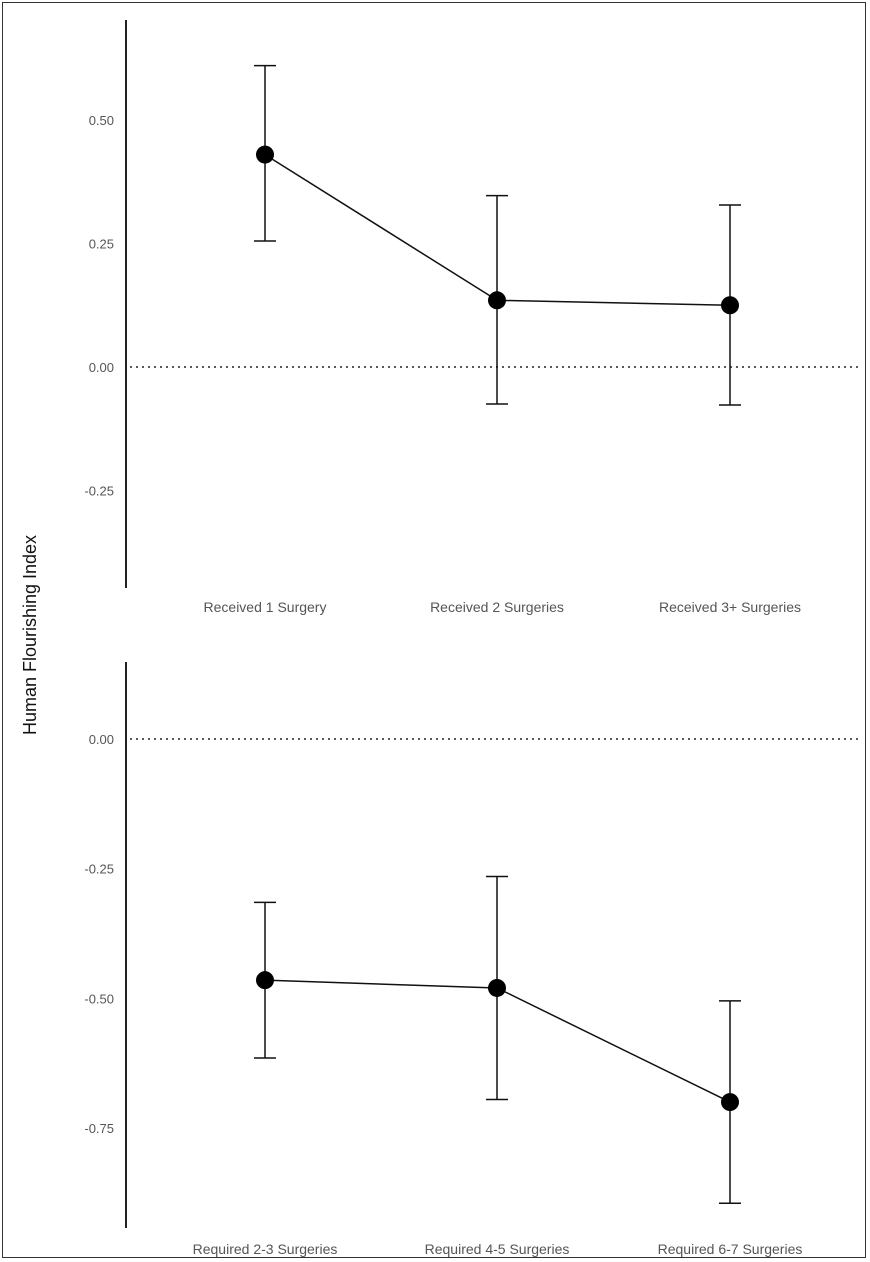 The height and width of the screenshot is (1262, 870). I want to click on category-label: Received 1 Surgery, so click(265, 607).